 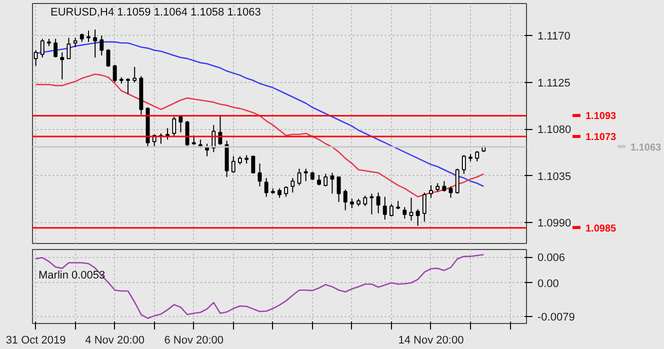 I want to click on y-tick-label: 1.1035, so click(x=555, y=176).